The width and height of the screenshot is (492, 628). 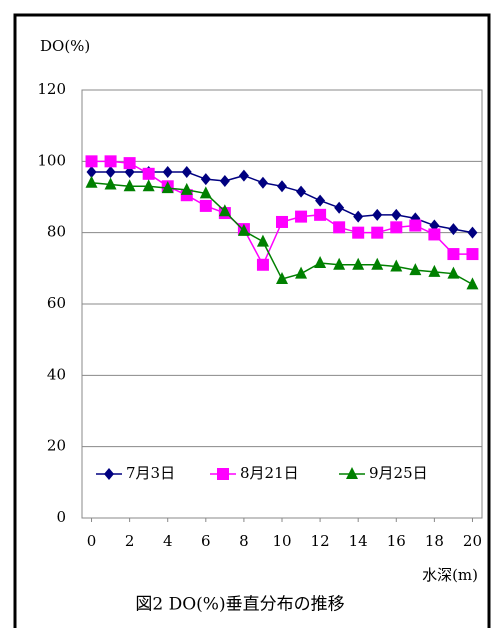 I want to click on x-tick-label: 6, so click(x=206, y=541).